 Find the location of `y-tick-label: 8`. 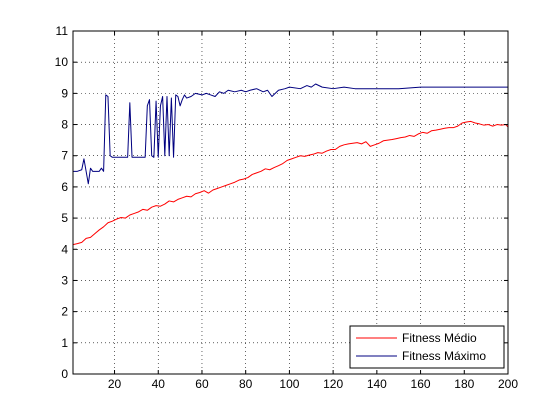

y-tick-label: 8 is located at coordinates (64, 125).